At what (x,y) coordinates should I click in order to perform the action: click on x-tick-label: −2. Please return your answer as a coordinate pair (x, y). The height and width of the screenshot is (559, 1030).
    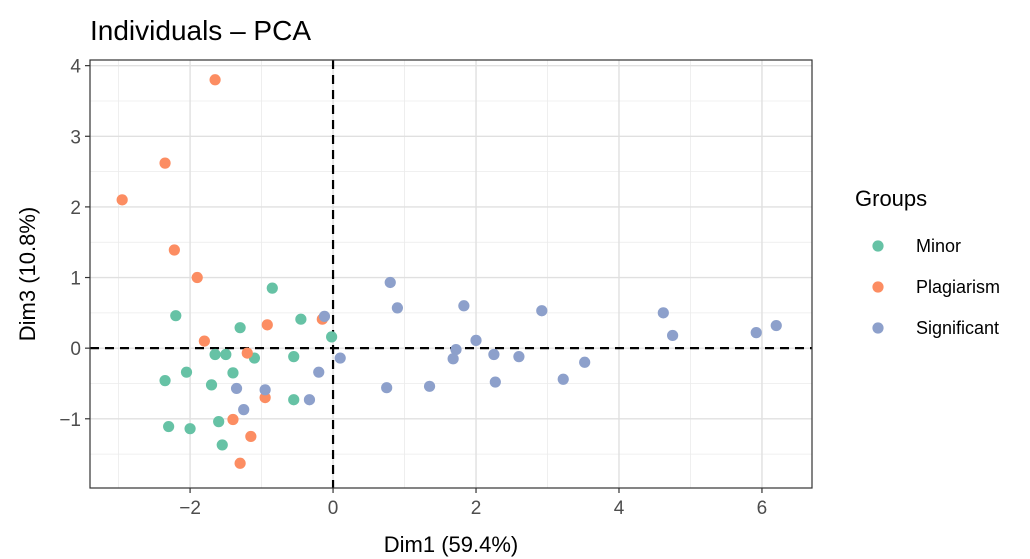
    Looking at the image, I should click on (190, 508).